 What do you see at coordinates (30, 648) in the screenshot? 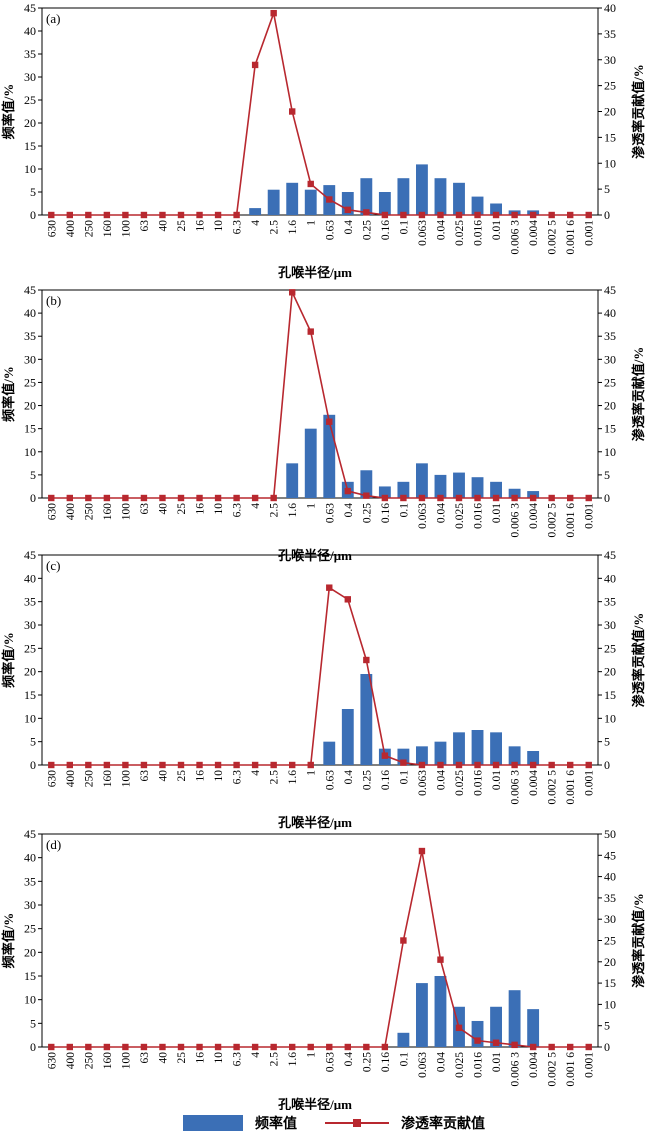
I see `left-tick-label: 25` at bounding box center [30, 648].